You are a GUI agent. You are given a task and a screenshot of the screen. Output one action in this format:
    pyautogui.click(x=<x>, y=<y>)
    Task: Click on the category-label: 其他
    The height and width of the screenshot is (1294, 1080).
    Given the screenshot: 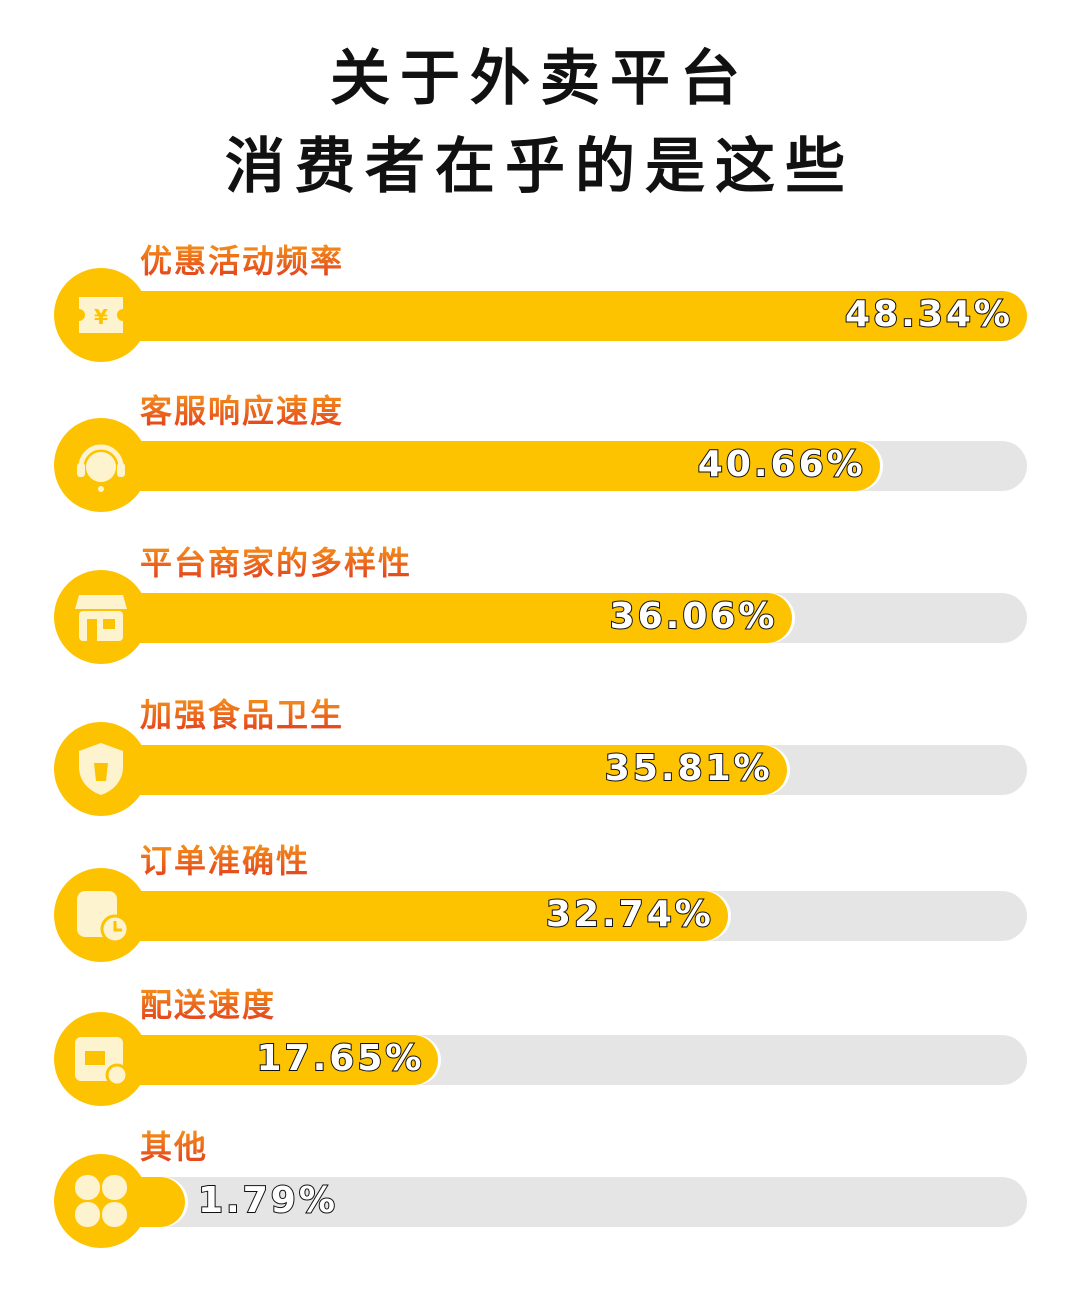 What is the action you would take?
    pyautogui.click(x=174, y=1145)
    